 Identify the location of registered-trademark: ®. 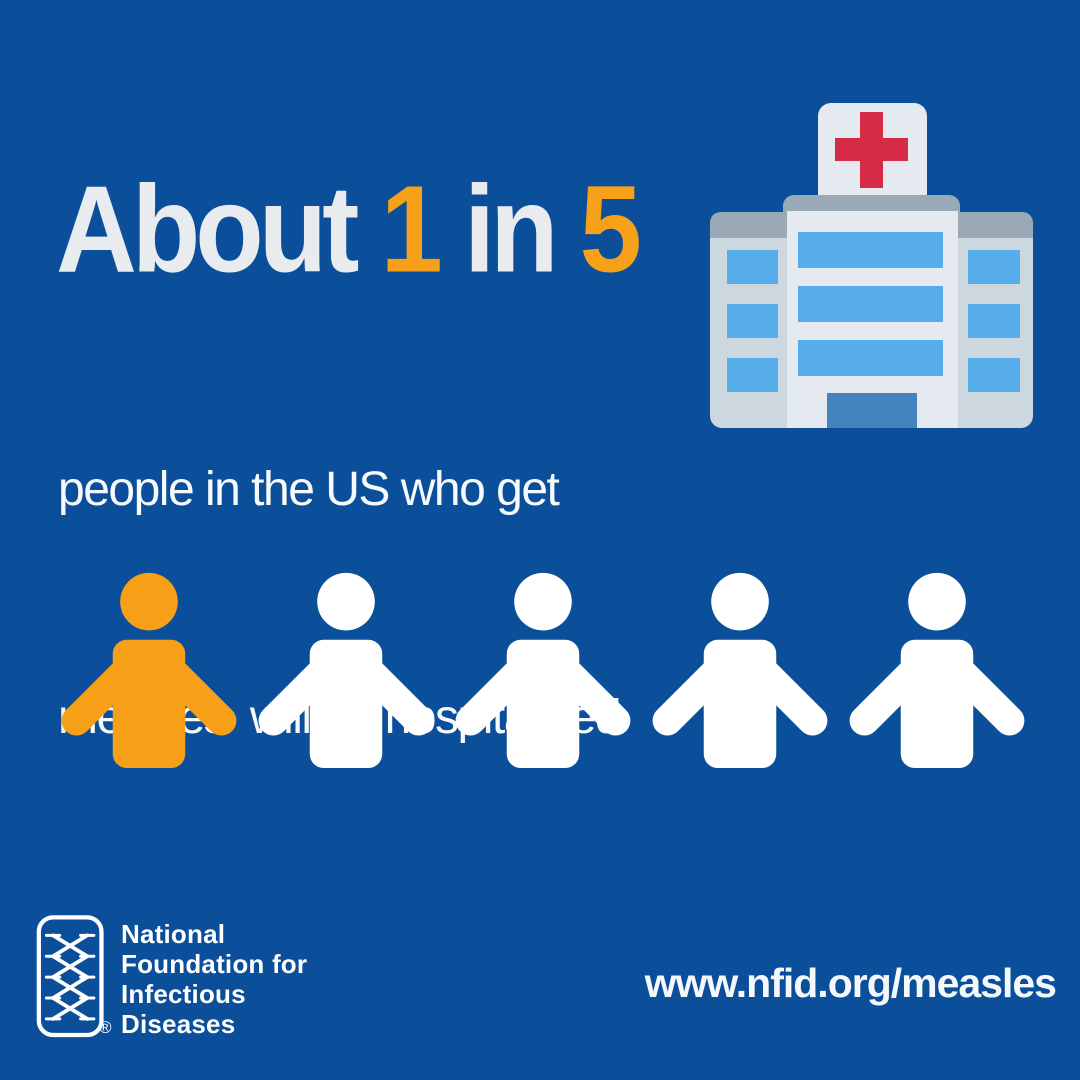
(105, 1027).